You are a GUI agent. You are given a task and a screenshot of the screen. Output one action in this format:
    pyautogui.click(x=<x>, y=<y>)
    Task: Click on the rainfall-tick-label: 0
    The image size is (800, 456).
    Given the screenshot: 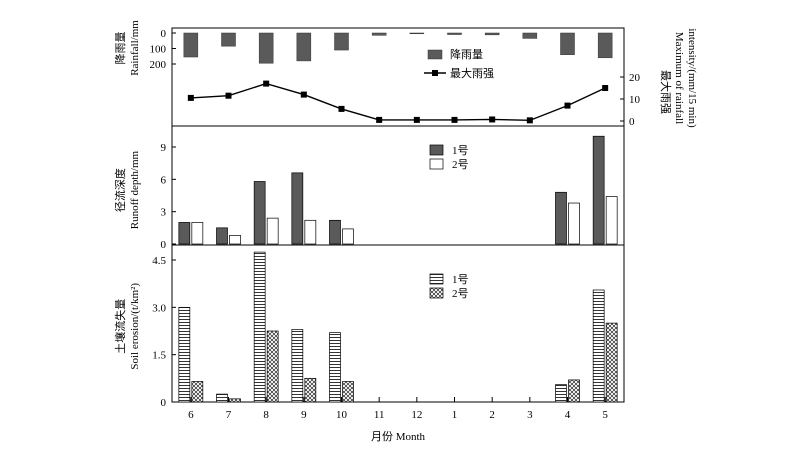 What is the action you would take?
    pyautogui.click(x=164, y=34)
    